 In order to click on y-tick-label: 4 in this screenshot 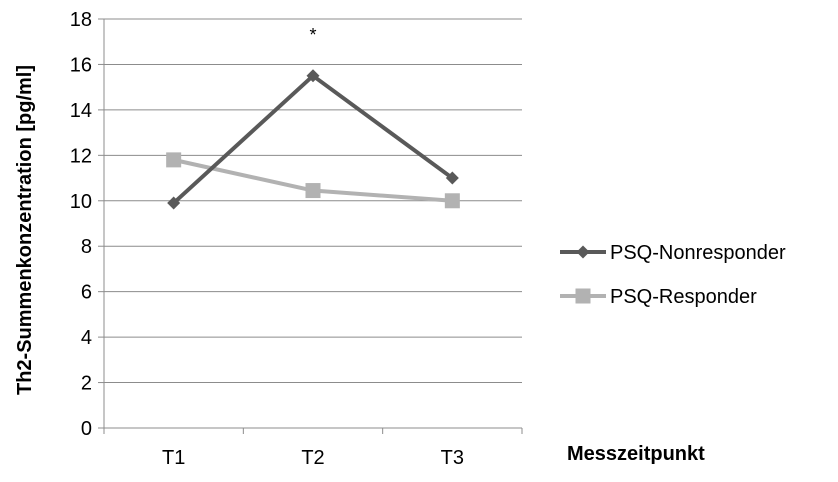, I will do `click(86, 338)`.